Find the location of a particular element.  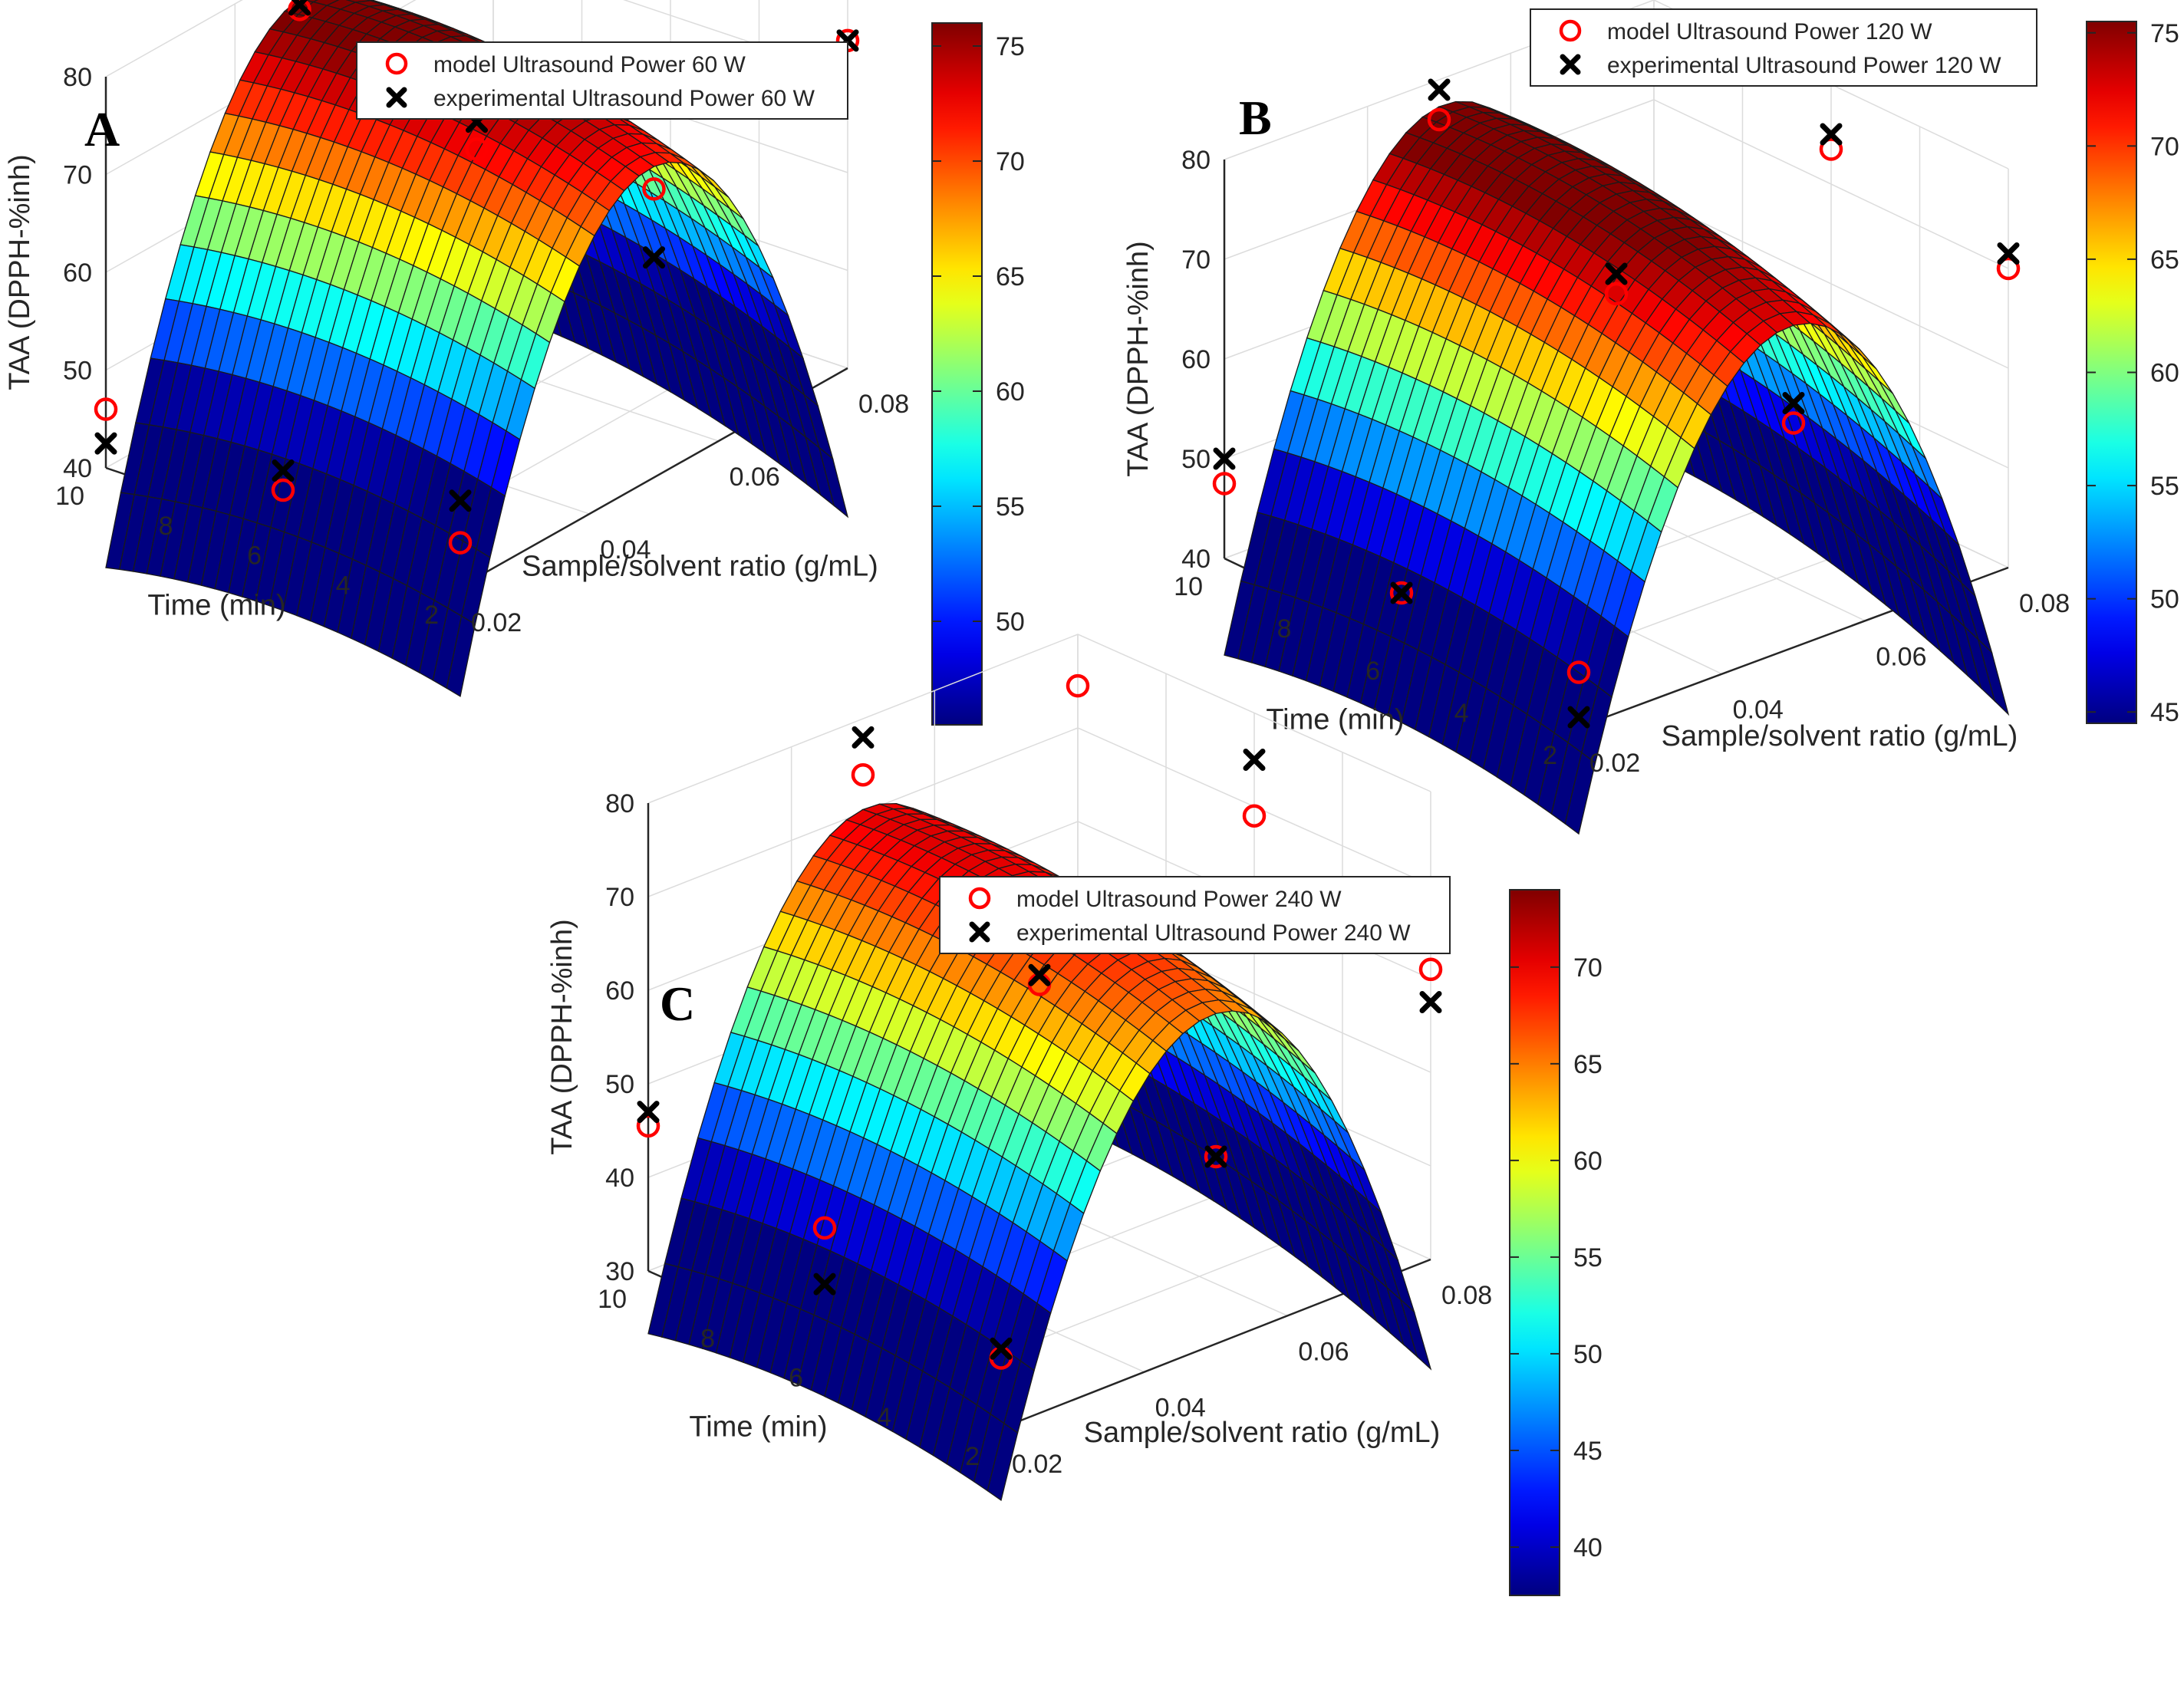

x-tick-label: 4 is located at coordinates (884, 1417).